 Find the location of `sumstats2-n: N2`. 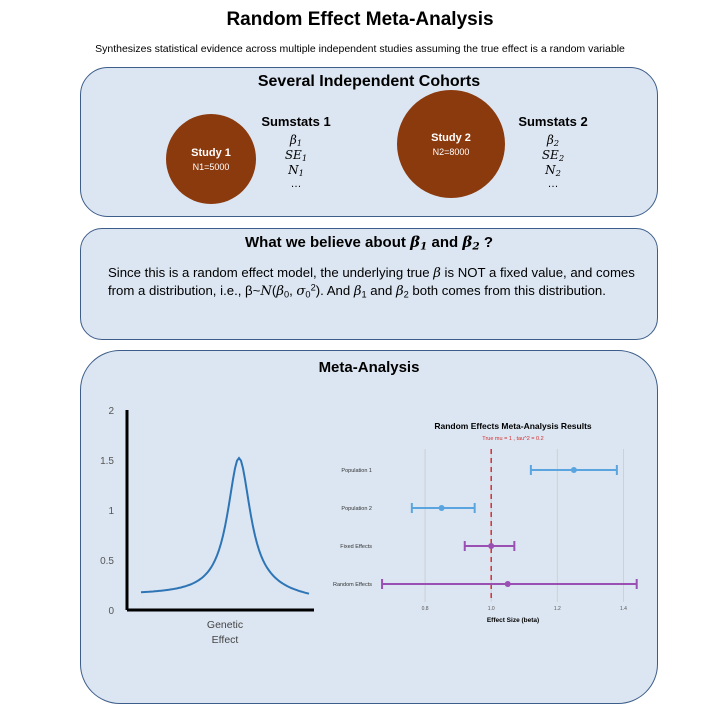

sumstats2-n: N2 is located at coordinates (553, 171).